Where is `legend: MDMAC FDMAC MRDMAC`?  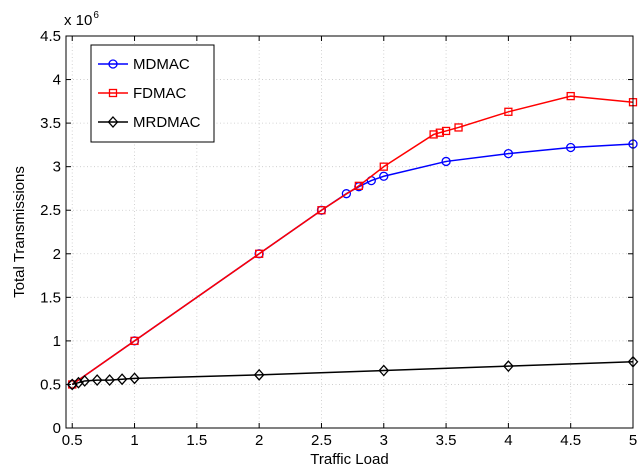
legend: MDMAC FDMAC MRDMAC is located at coordinates (152, 93).